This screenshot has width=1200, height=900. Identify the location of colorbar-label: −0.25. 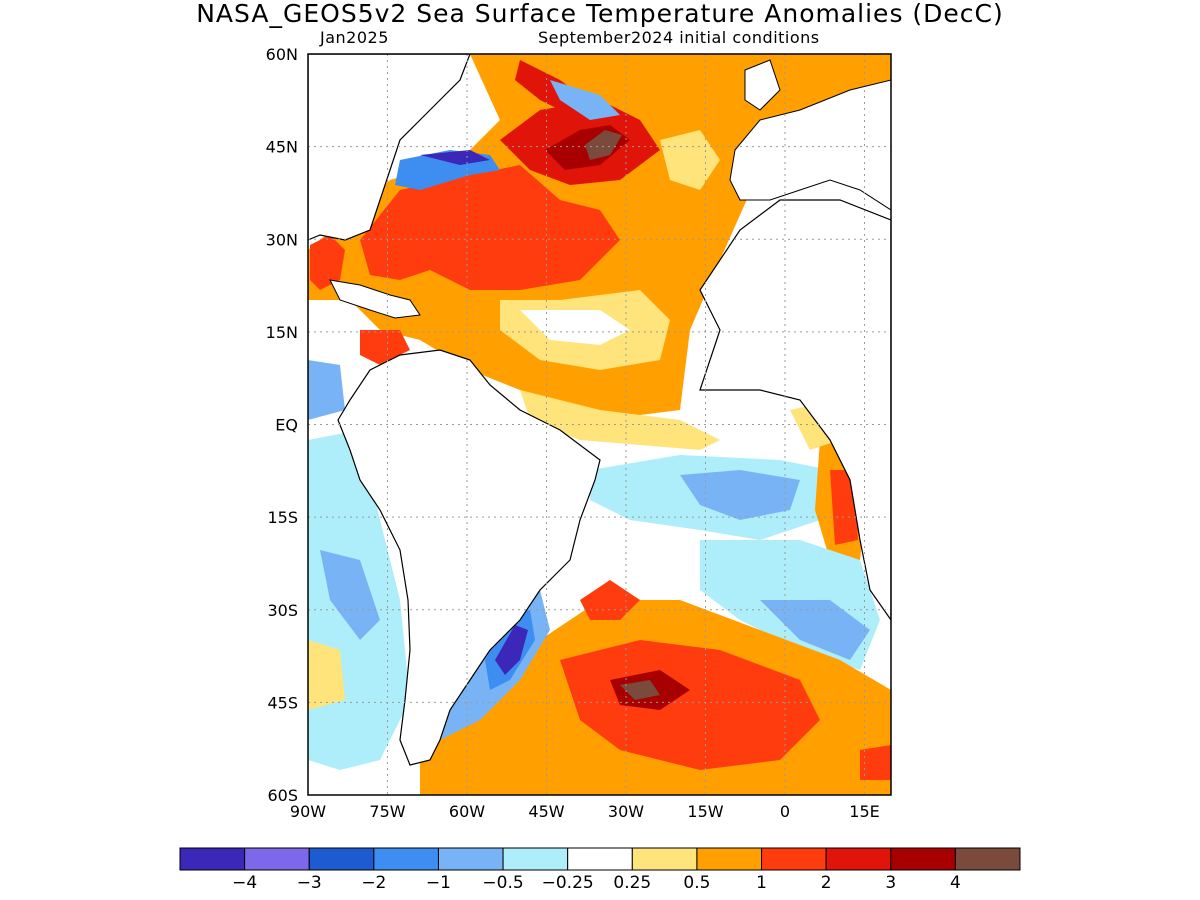
(568, 883).